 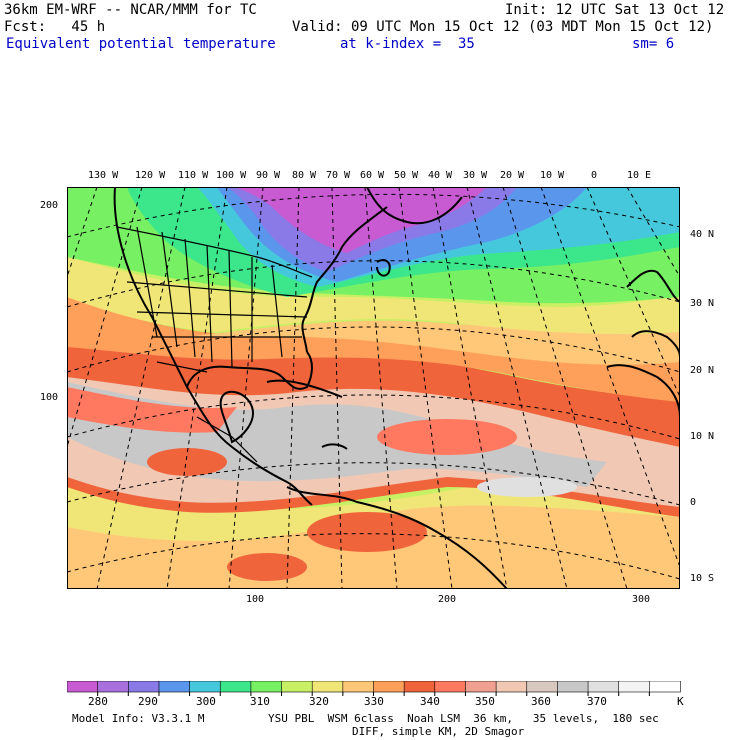 I want to click on colorbar-label: 350, so click(x=485, y=701).